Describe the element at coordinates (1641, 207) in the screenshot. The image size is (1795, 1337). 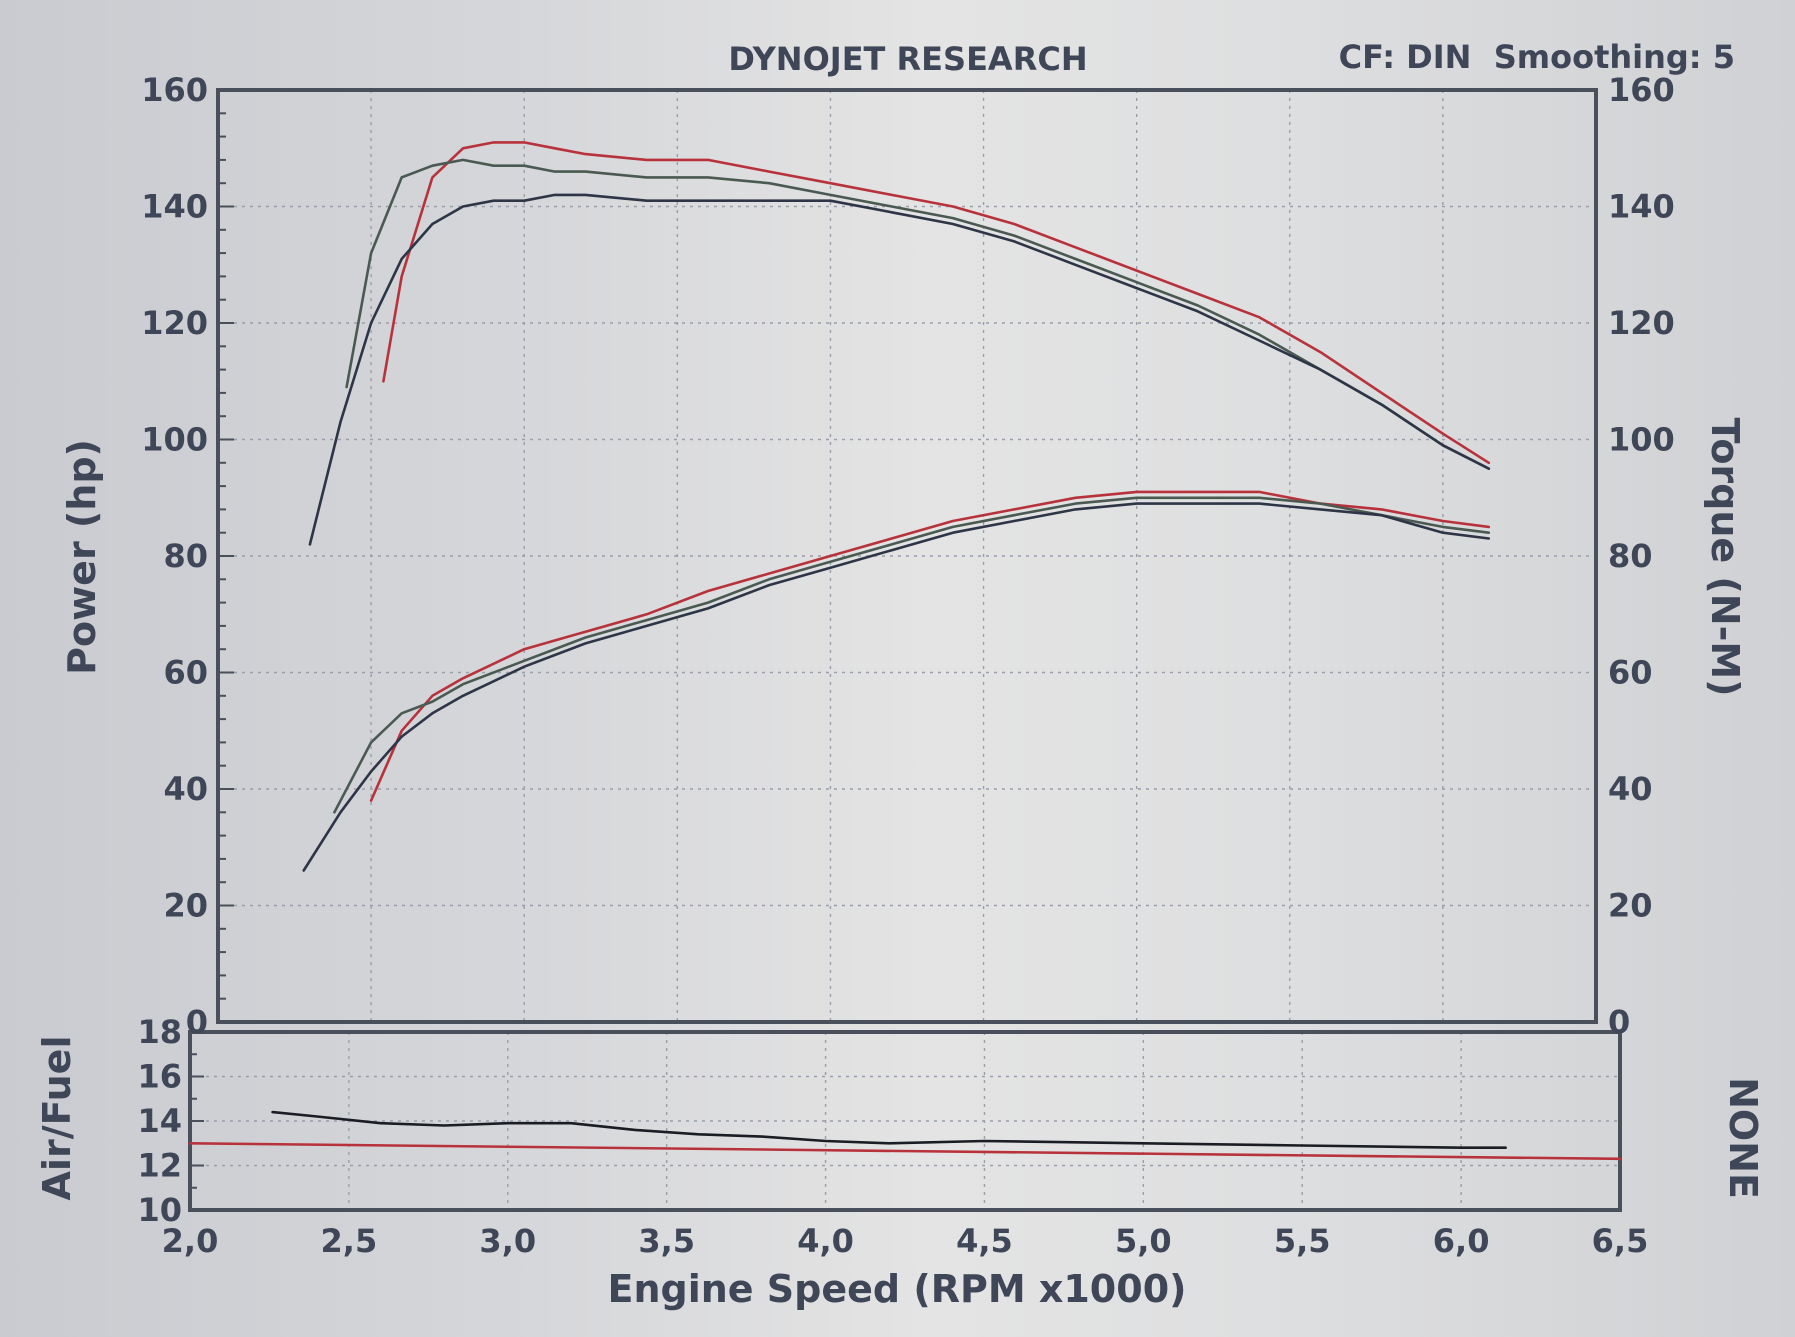
I see `torque-tick-label: 140` at that location.